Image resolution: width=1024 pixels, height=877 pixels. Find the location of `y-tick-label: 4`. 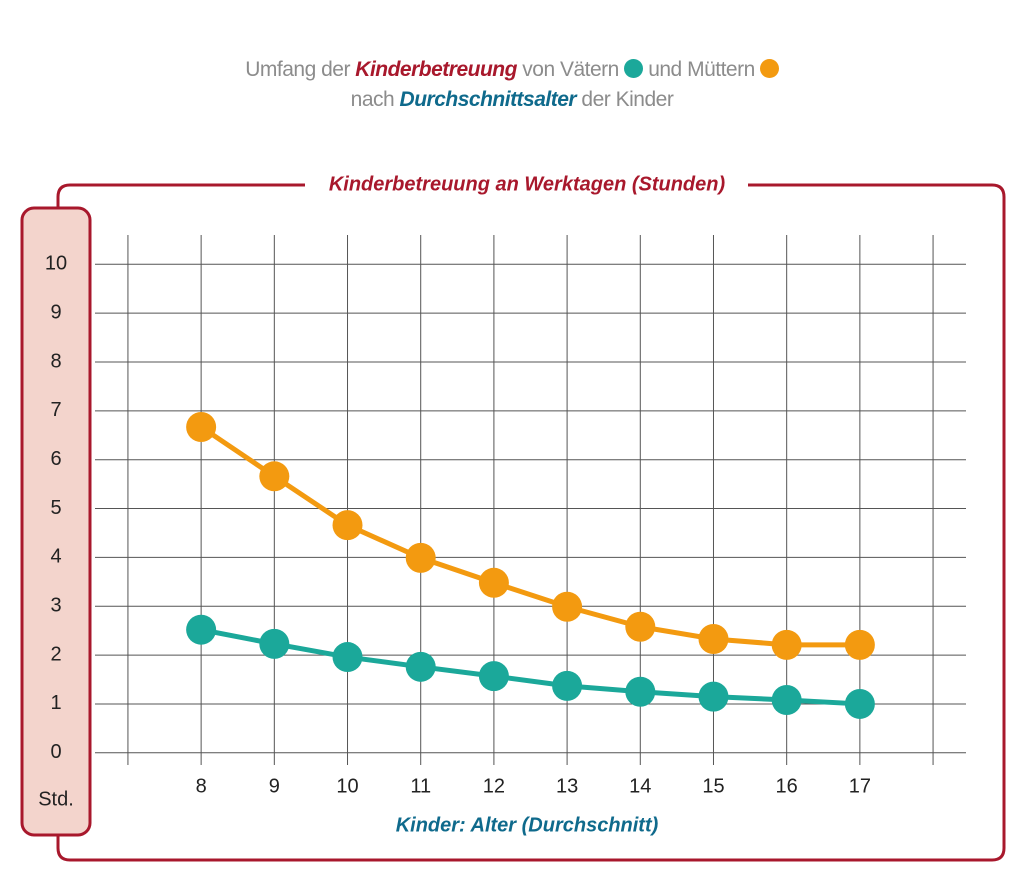

y-tick-label: 4 is located at coordinates (55, 557).